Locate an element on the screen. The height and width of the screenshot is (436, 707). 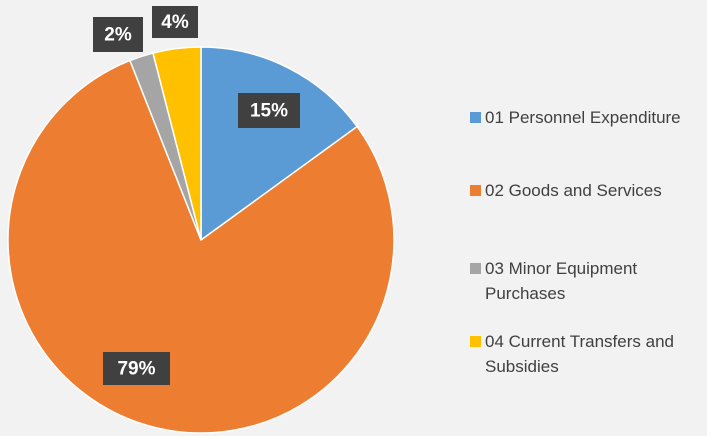
legend-label: 04 Current Transfers and Subsidies is located at coordinates (579, 354).